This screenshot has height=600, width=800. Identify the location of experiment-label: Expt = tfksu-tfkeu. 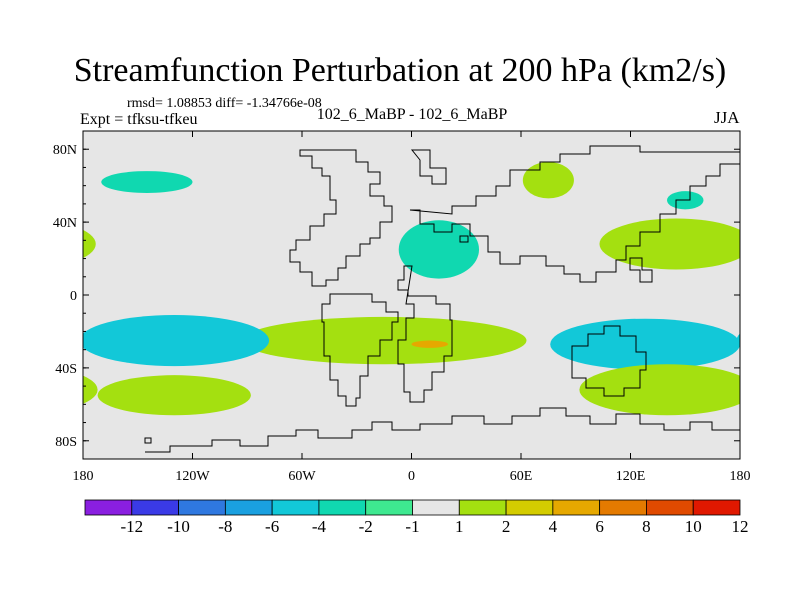
(139, 119).